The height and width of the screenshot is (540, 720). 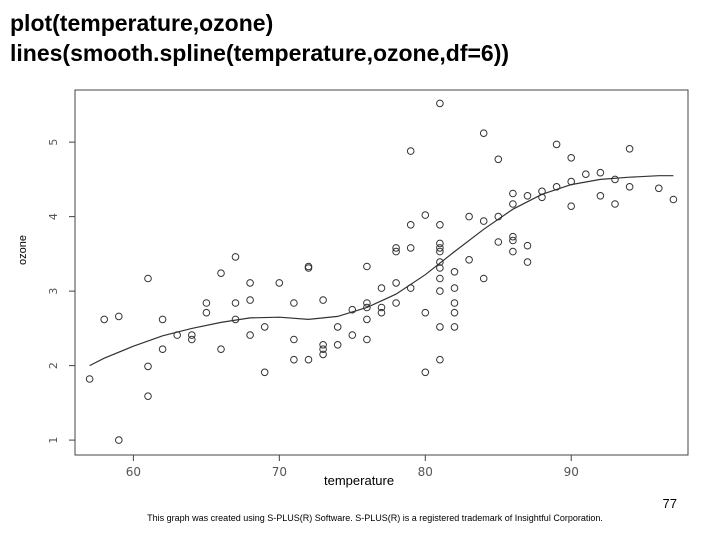 I want to click on x-axis-label: temperature, so click(x=359, y=480).